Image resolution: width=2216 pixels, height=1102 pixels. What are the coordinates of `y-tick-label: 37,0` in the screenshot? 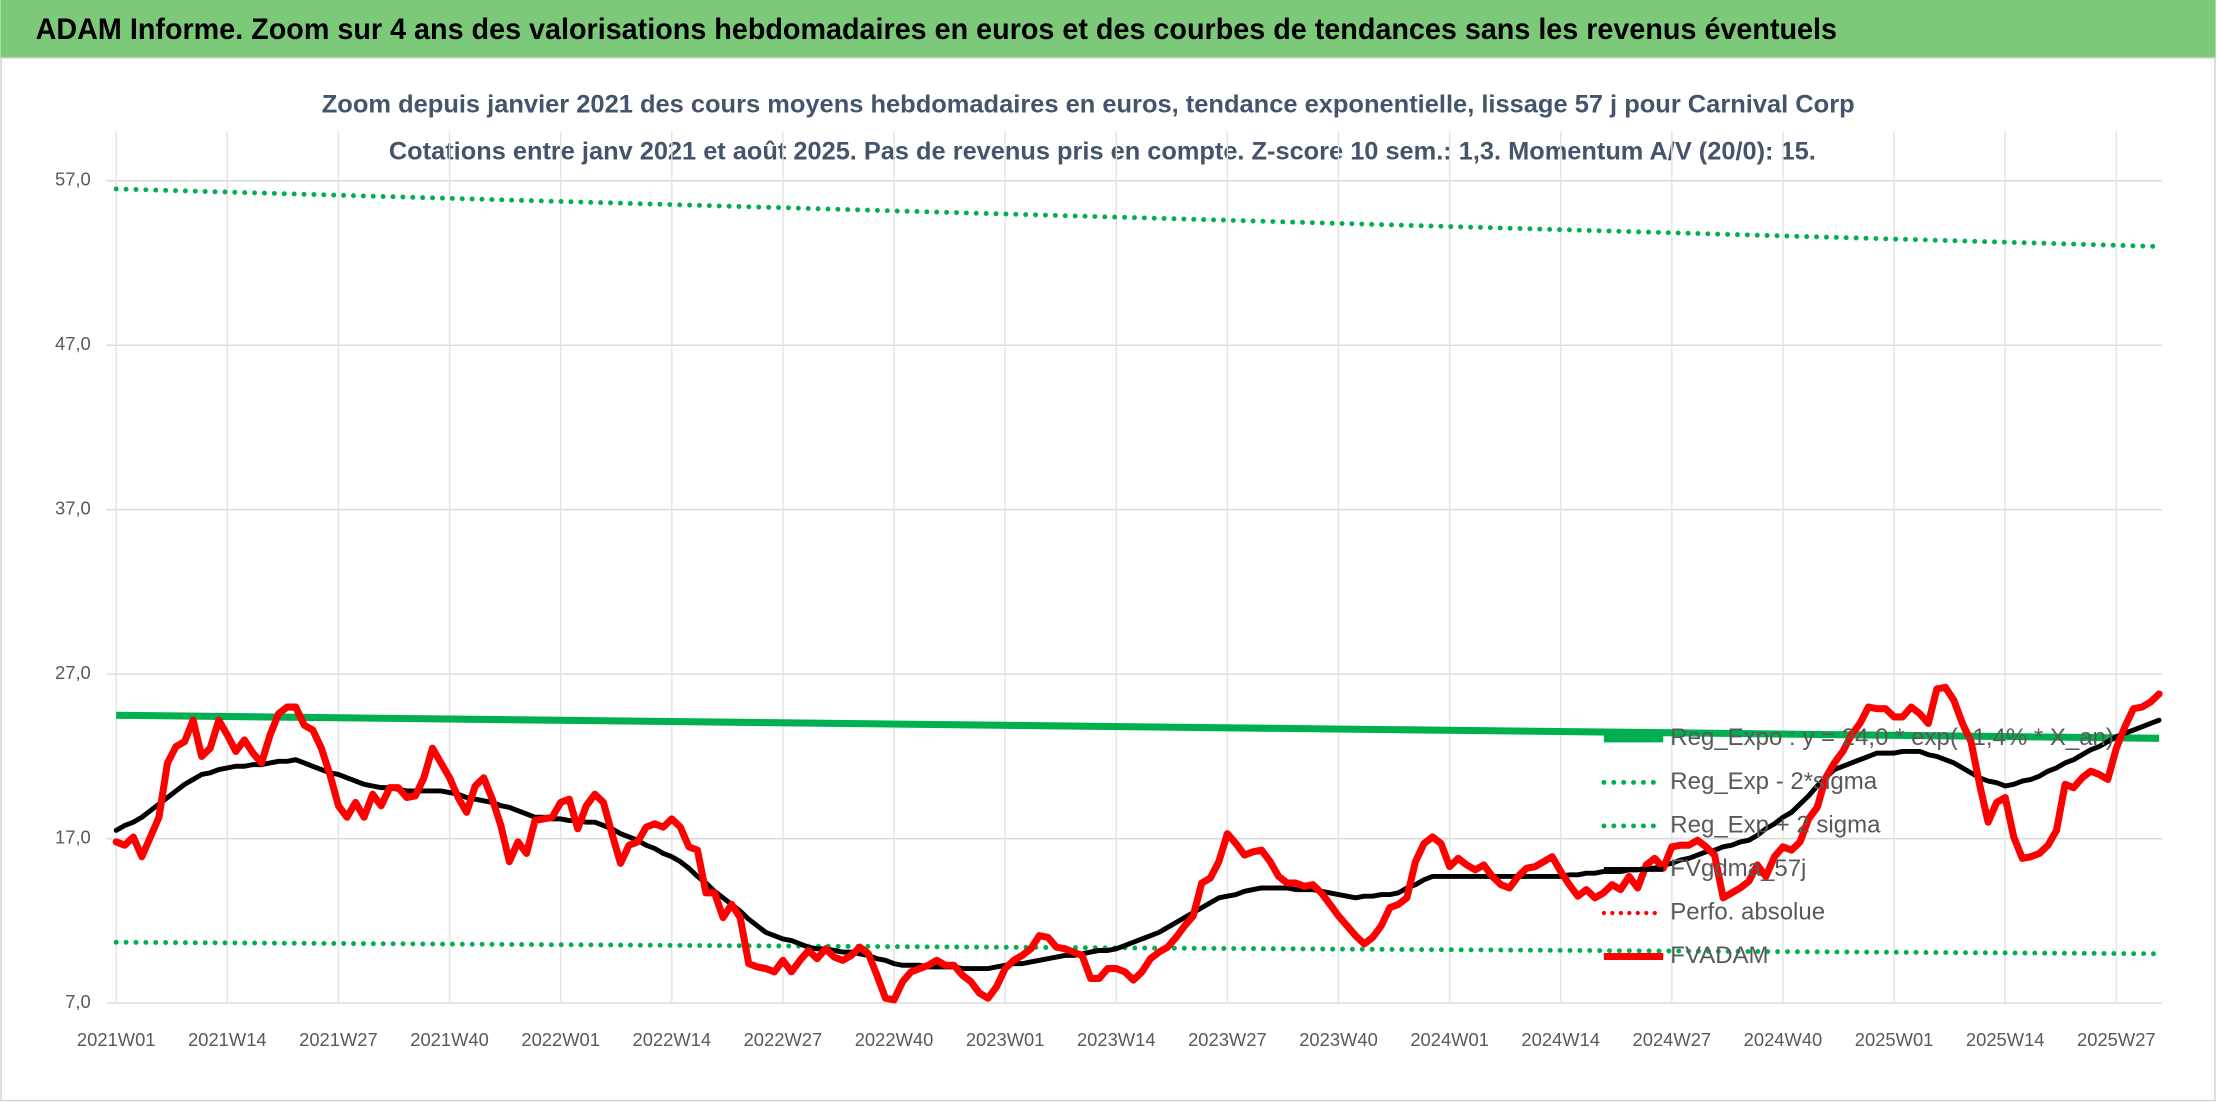 It's located at (73, 508).